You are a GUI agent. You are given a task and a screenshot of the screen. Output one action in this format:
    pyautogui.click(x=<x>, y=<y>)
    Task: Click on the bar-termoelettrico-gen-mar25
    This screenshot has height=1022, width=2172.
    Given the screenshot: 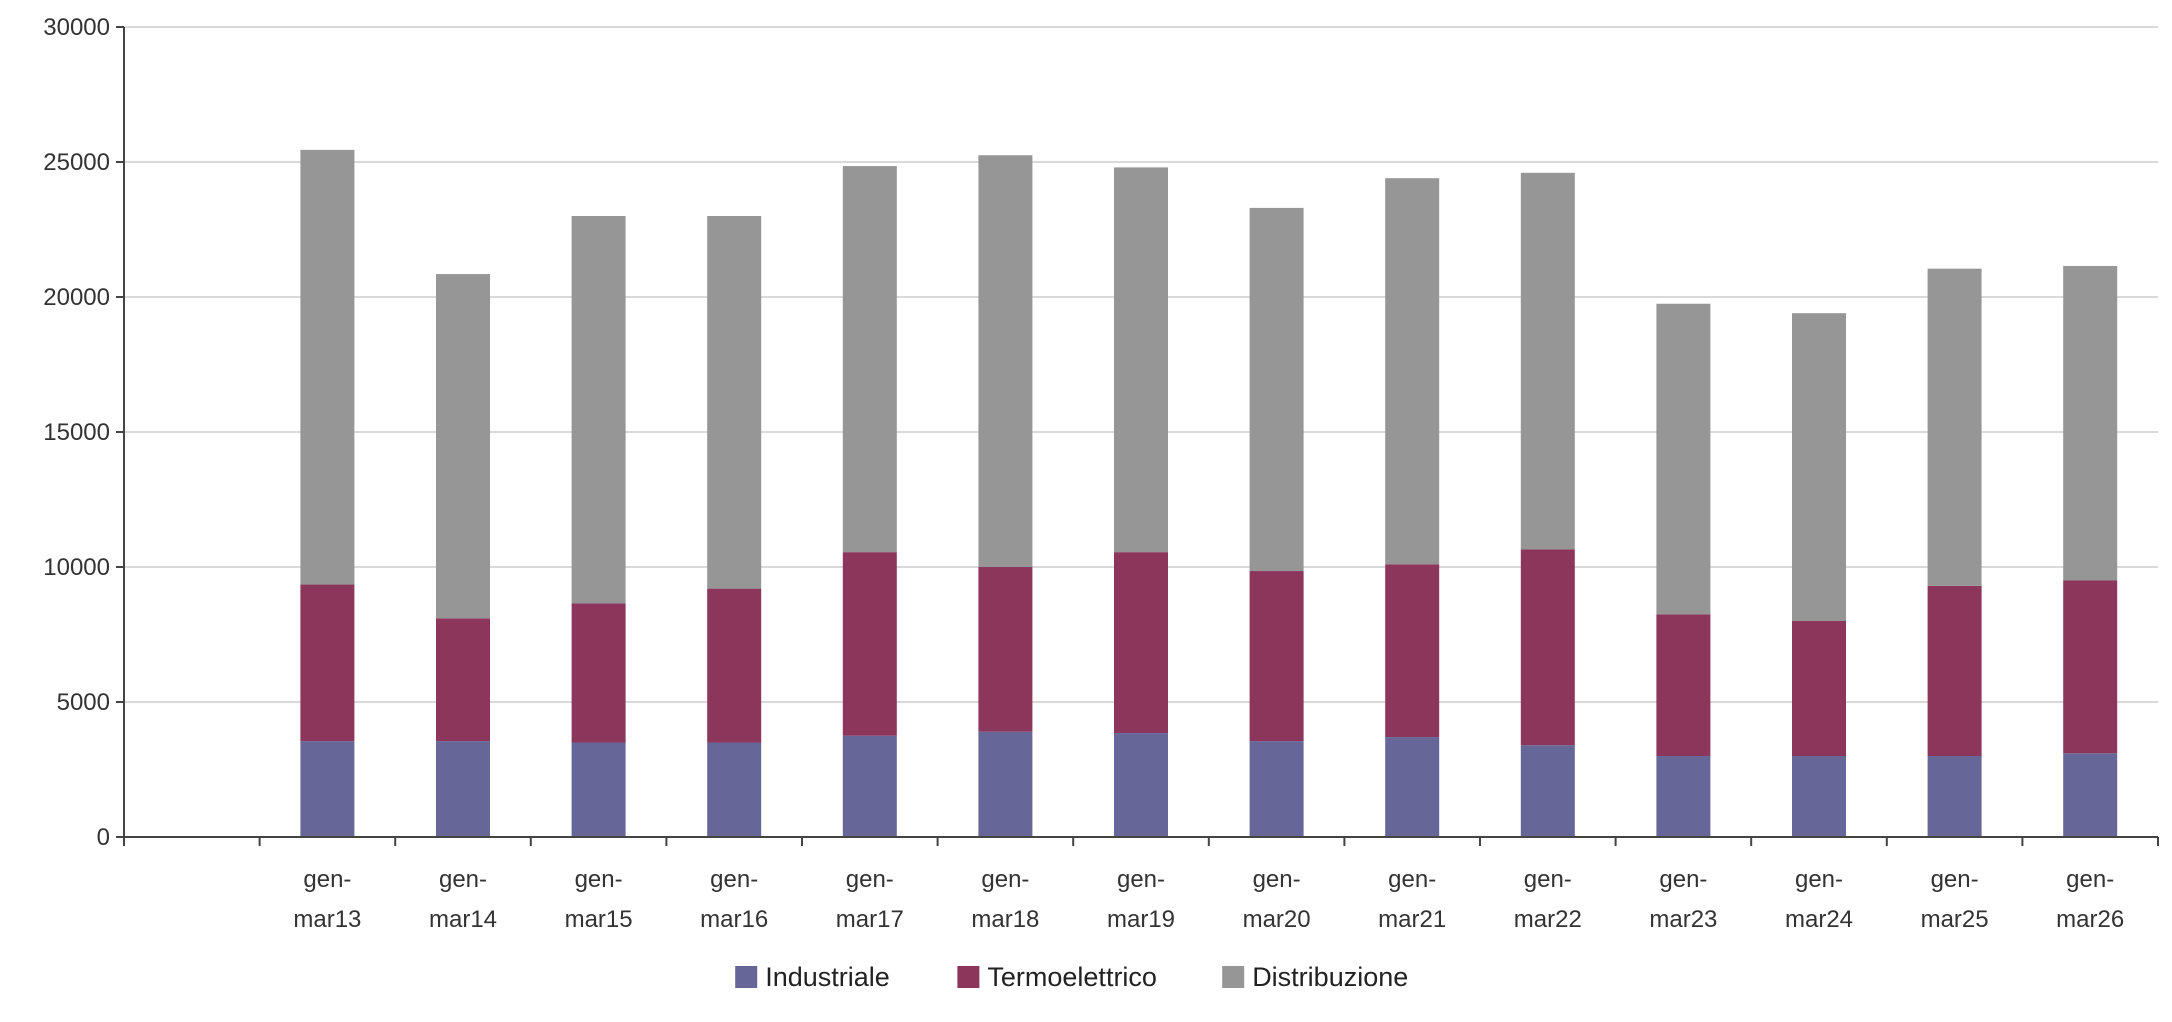 What is the action you would take?
    pyautogui.click(x=1954, y=670)
    